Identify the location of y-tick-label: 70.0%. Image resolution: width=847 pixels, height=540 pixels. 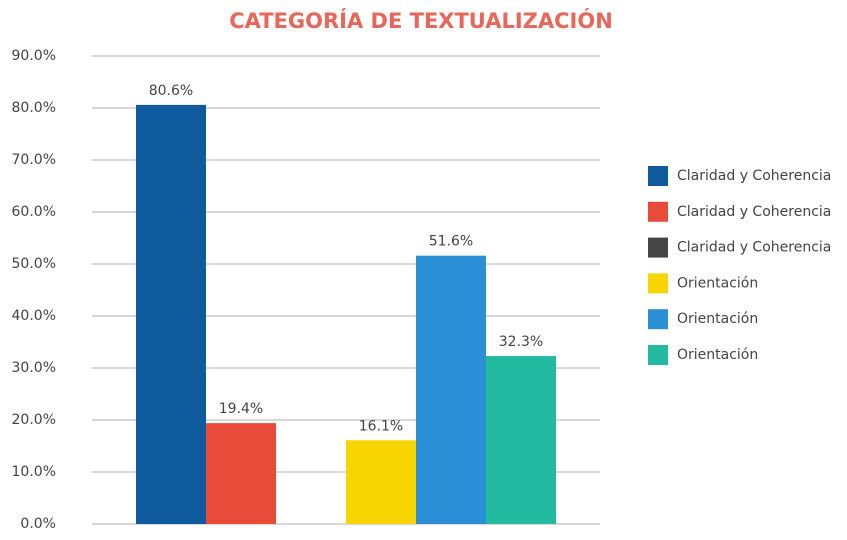
(34, 160).